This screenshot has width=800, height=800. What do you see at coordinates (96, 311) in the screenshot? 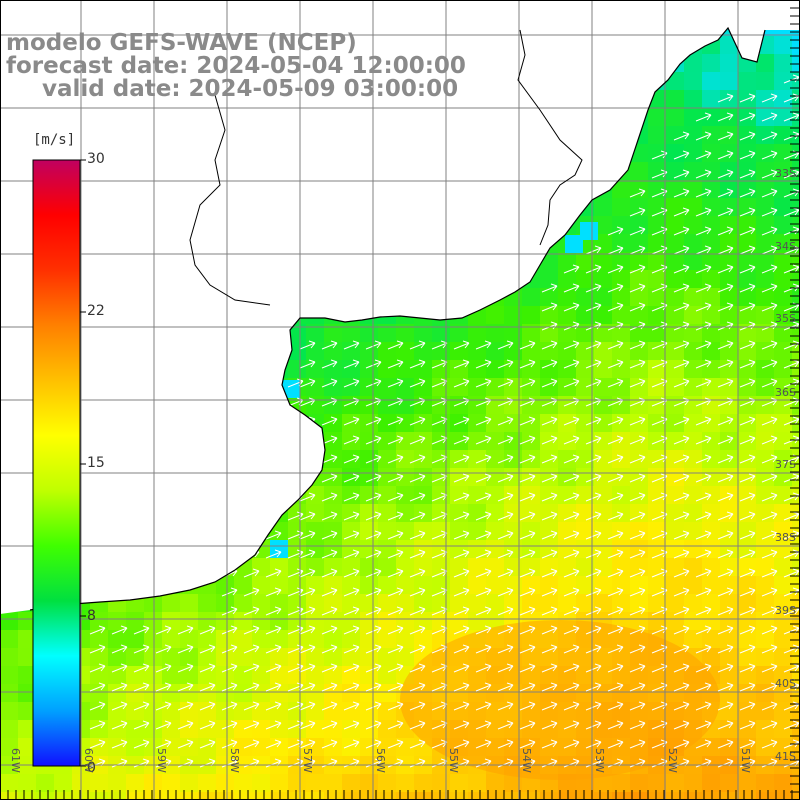
I see `colorbar-tick-22: 22` at bounding box center [96, 311].